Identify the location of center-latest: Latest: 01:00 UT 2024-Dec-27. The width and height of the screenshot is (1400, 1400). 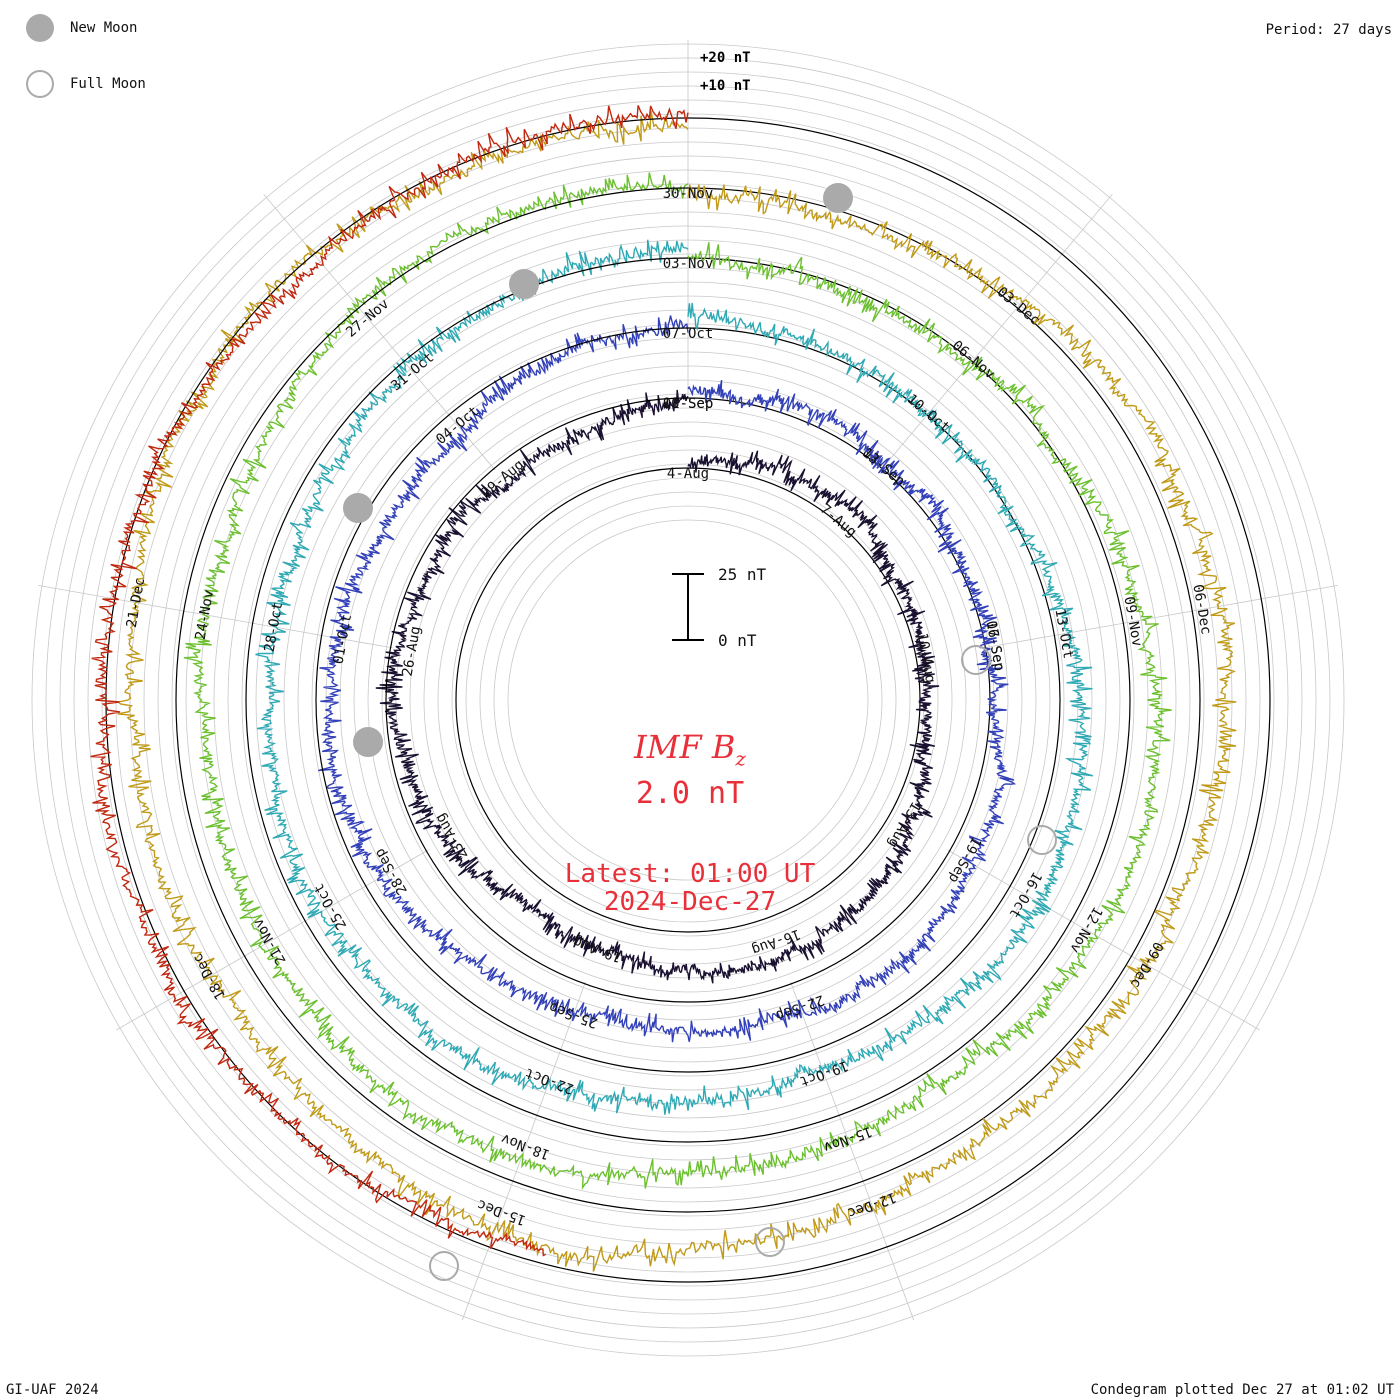
(690, 888).